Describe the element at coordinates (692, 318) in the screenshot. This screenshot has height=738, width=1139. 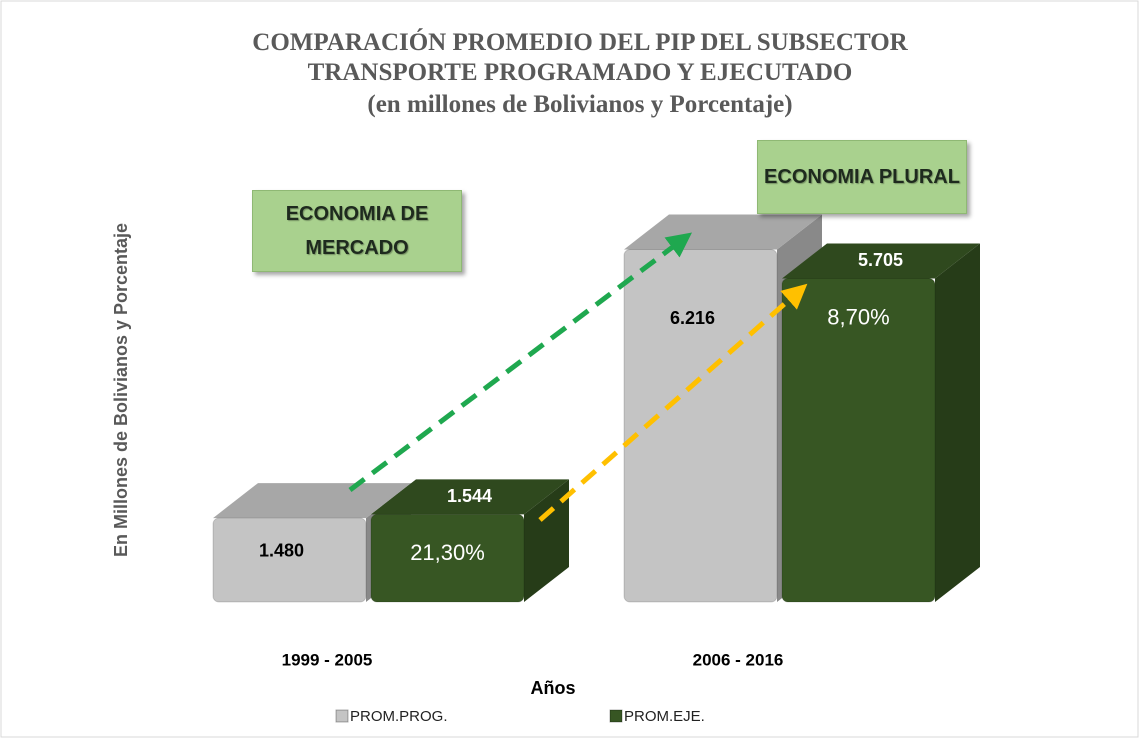
I see `value-label: 6.216` at that location.